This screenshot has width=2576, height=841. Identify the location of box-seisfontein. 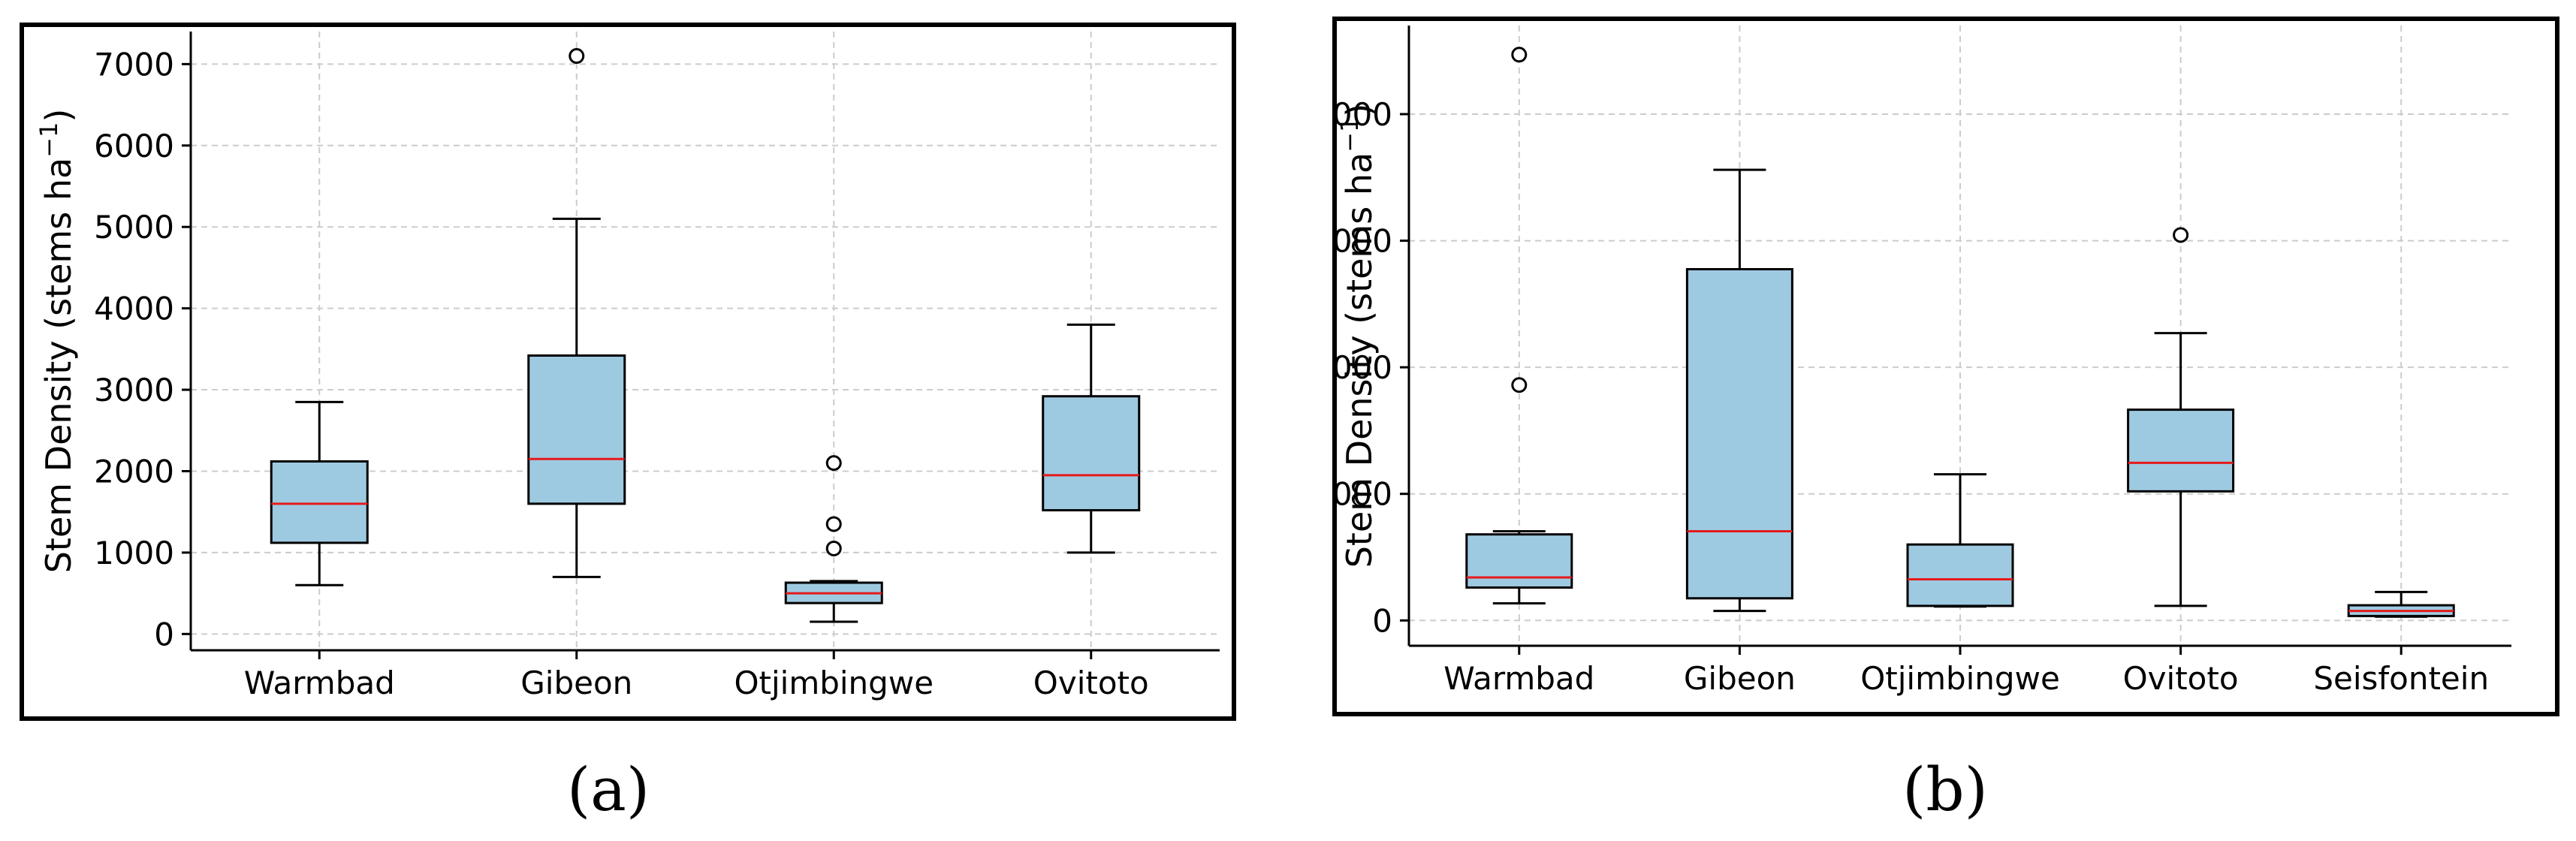
(2401, 604).